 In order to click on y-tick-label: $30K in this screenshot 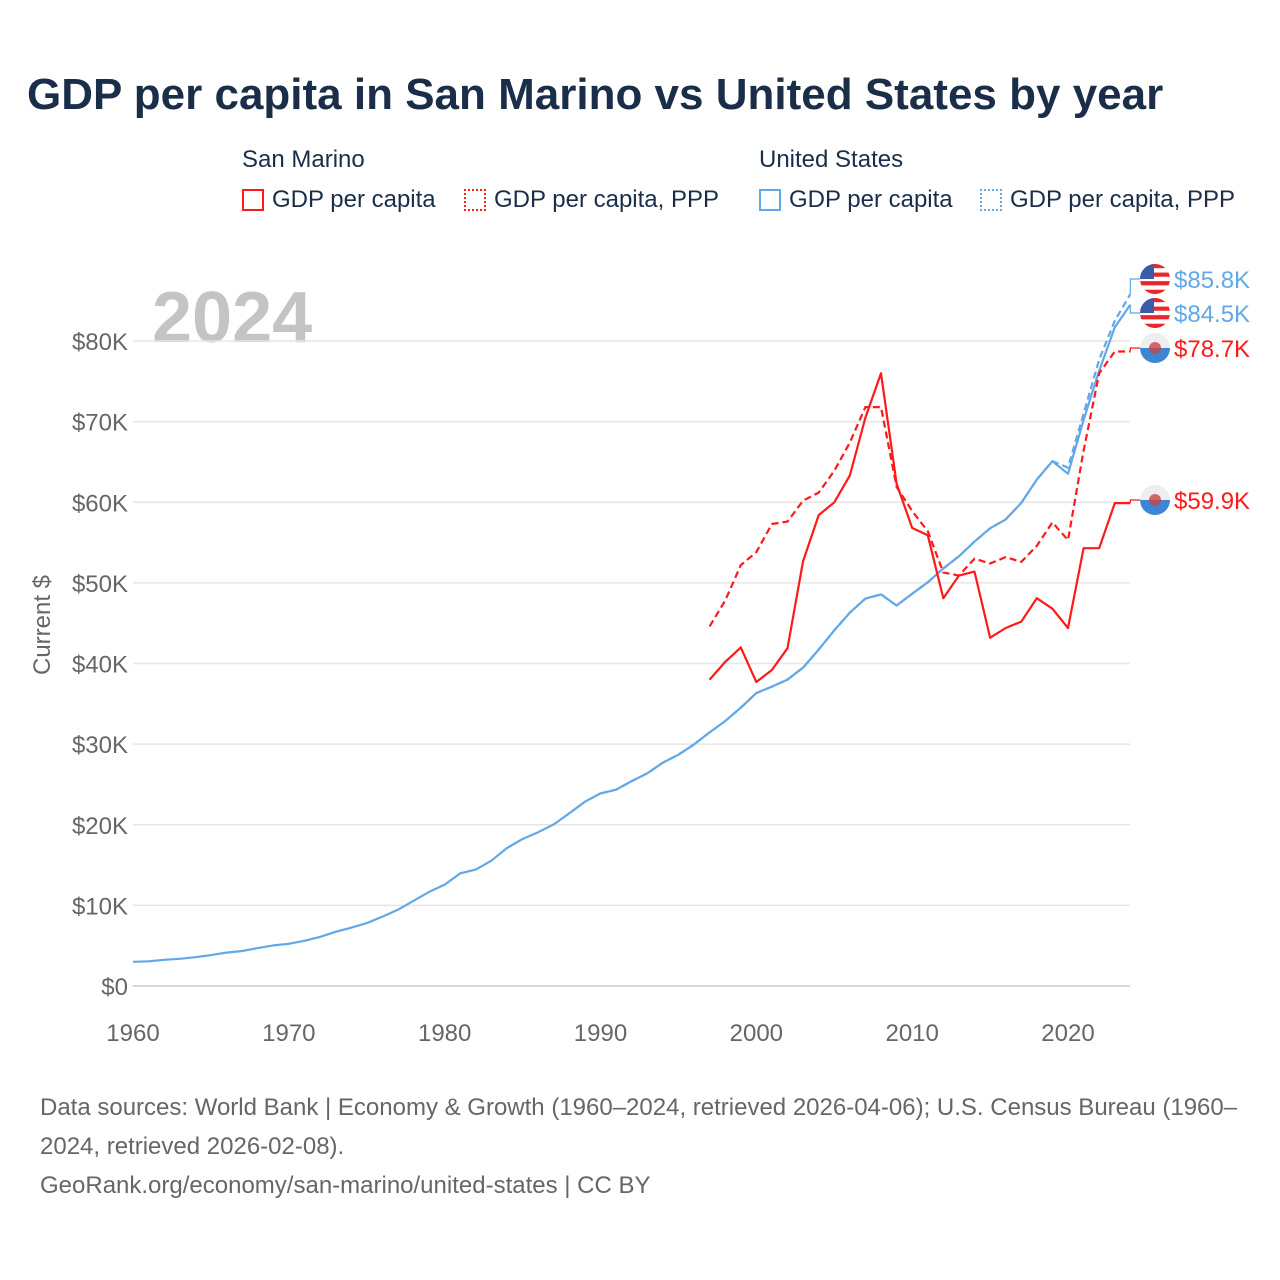, I will do `click(100, 745)`.